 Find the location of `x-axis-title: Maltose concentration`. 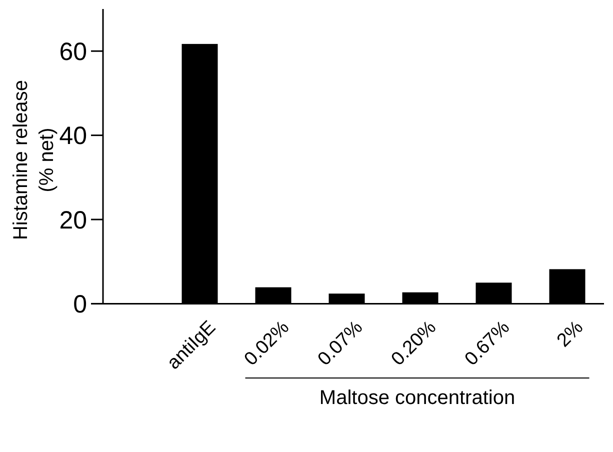

x-axis-title: Maltose concentration is located at coordinates (417, 398).